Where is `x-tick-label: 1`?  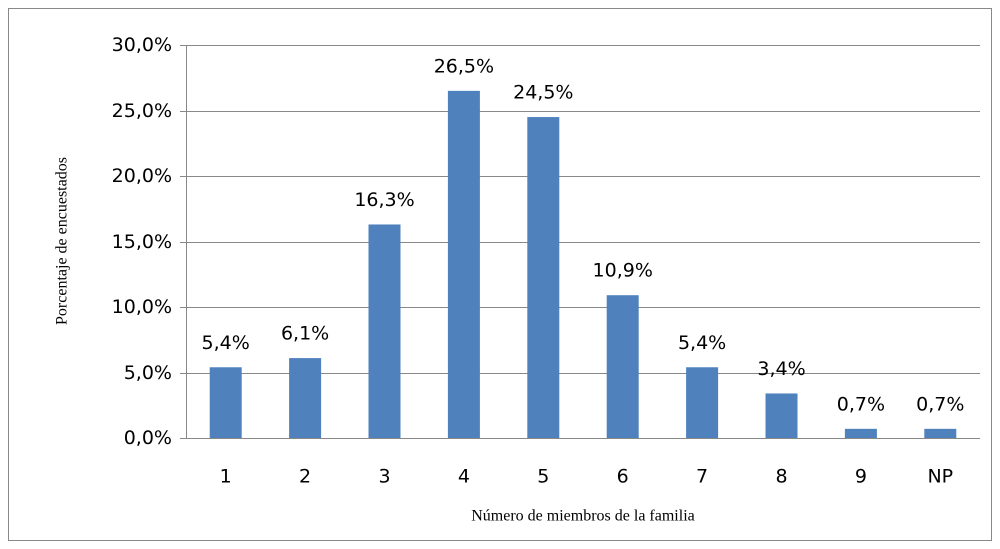 x-tick-label: 1 is located at coordinates (226, 477).